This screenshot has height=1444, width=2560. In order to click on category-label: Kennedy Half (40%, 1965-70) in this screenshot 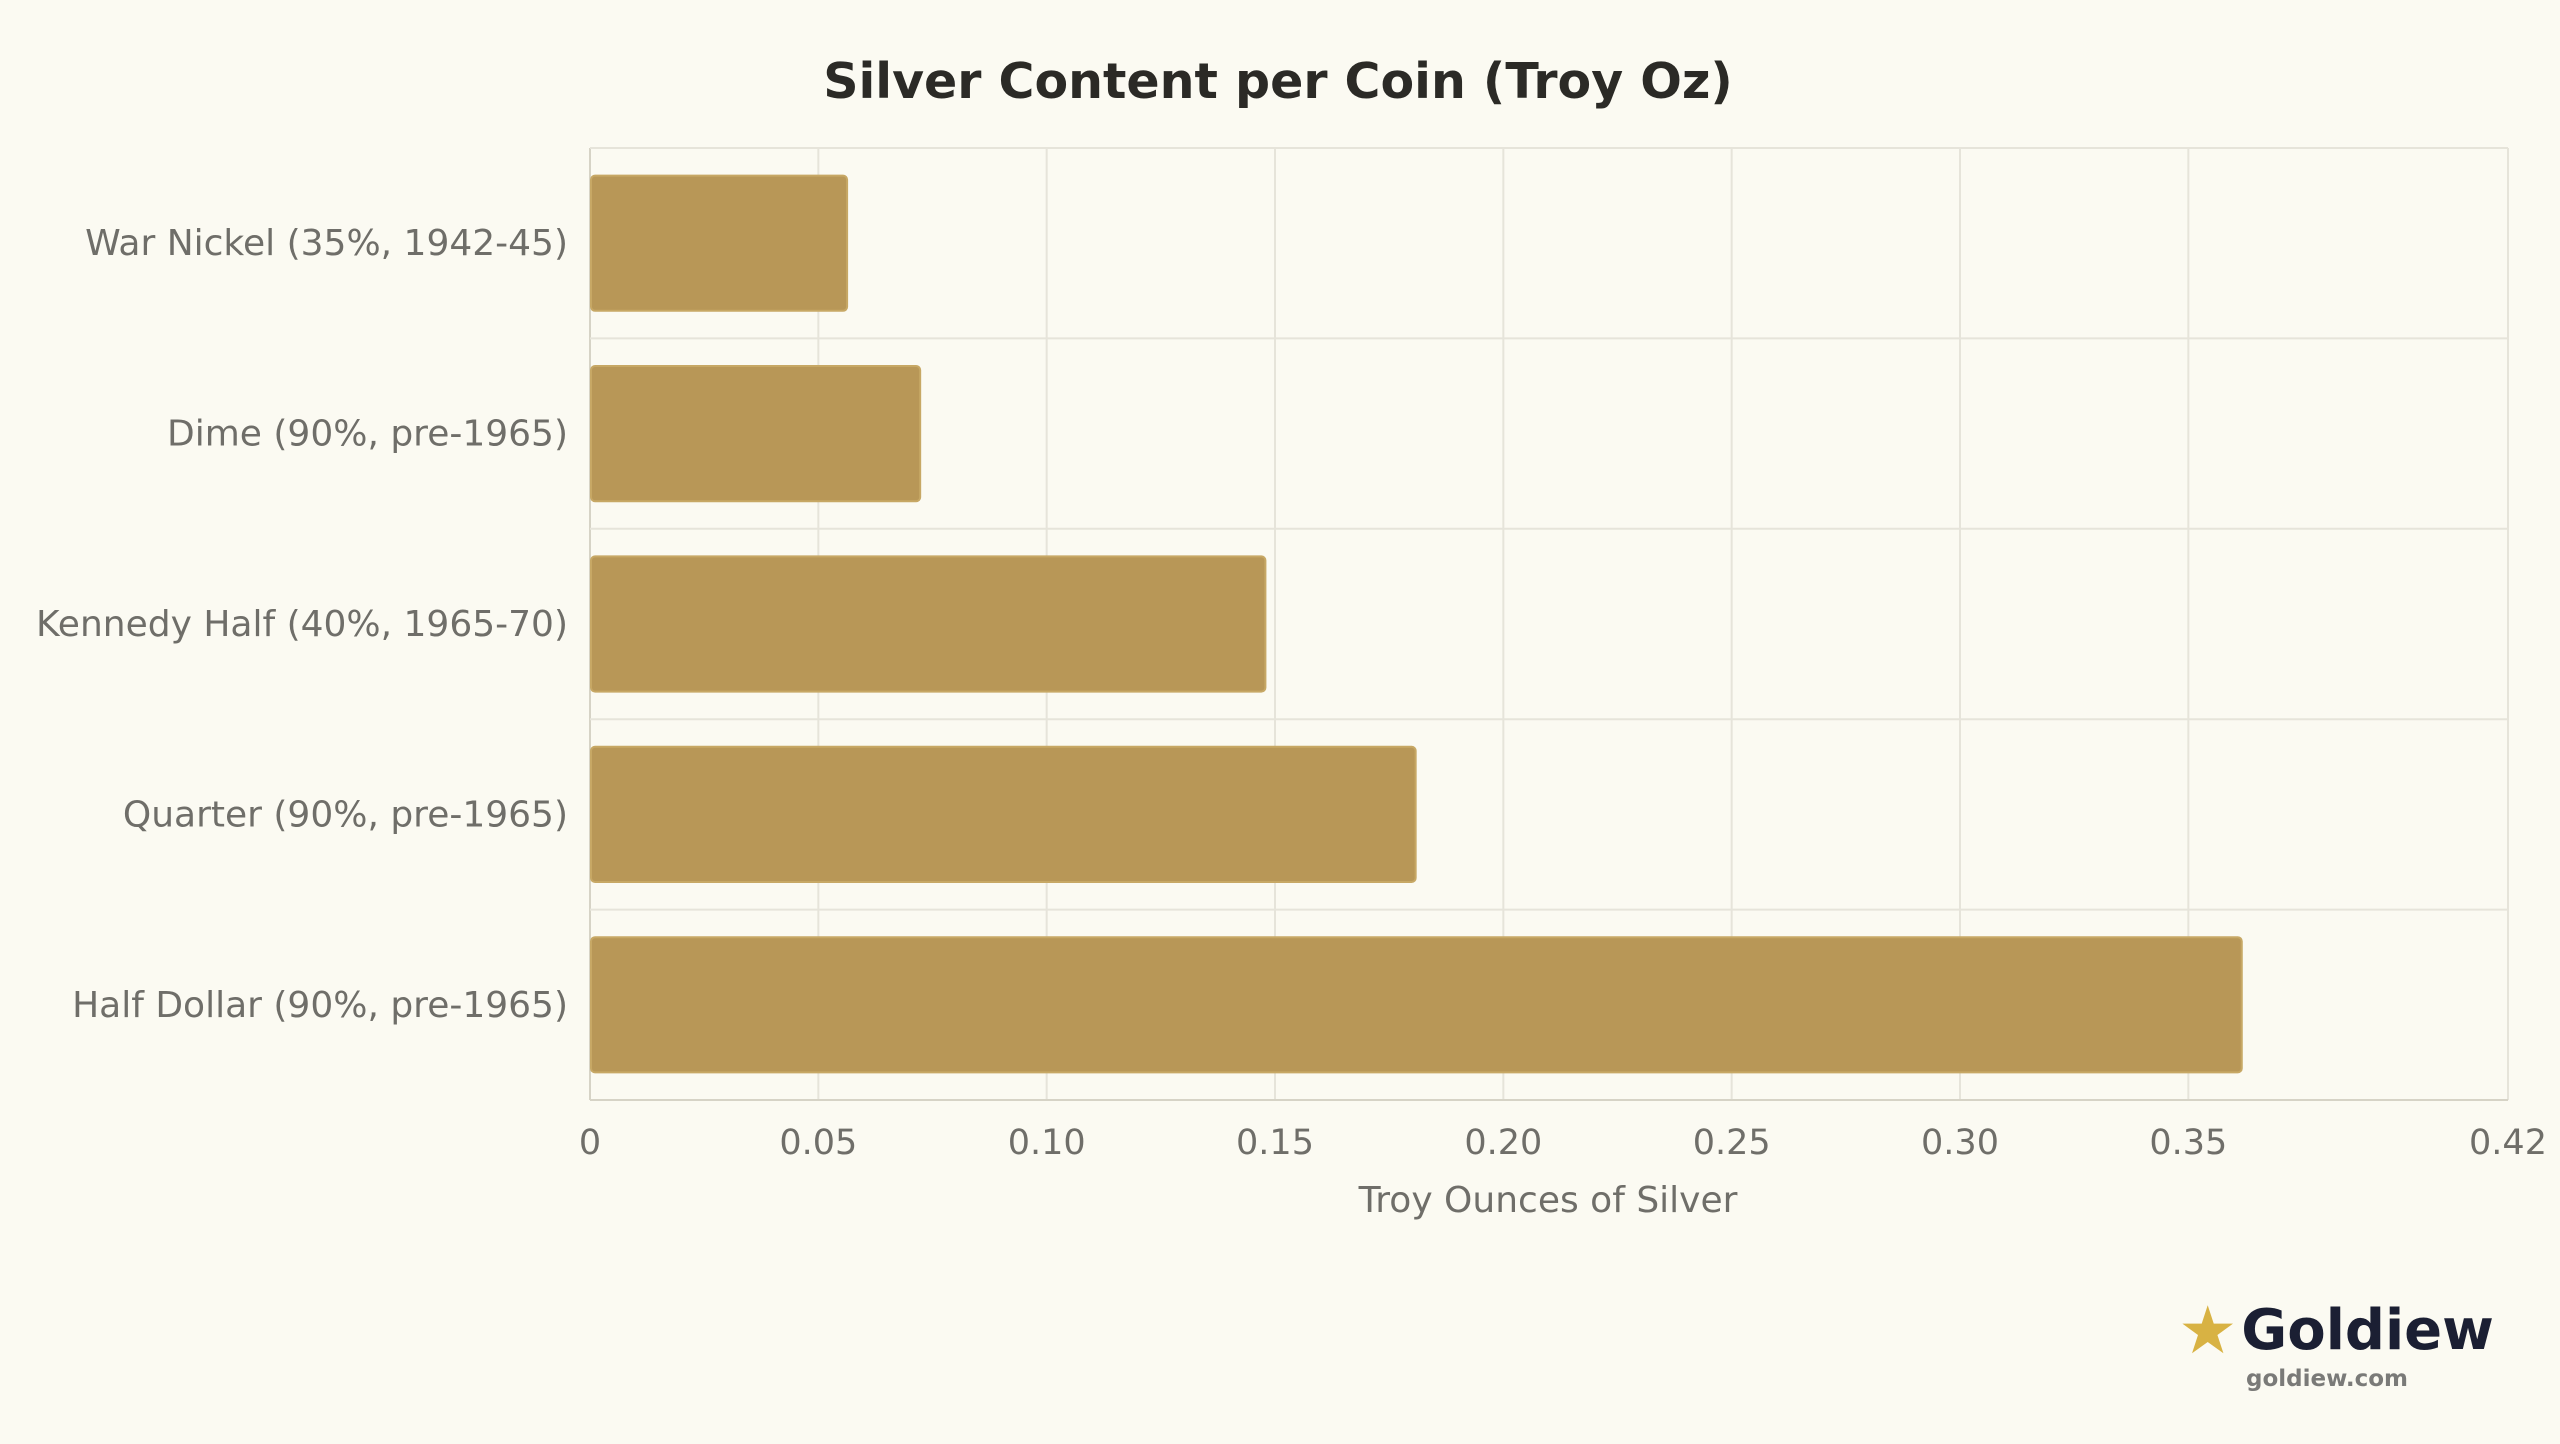, I will do `click(302, 624)`.